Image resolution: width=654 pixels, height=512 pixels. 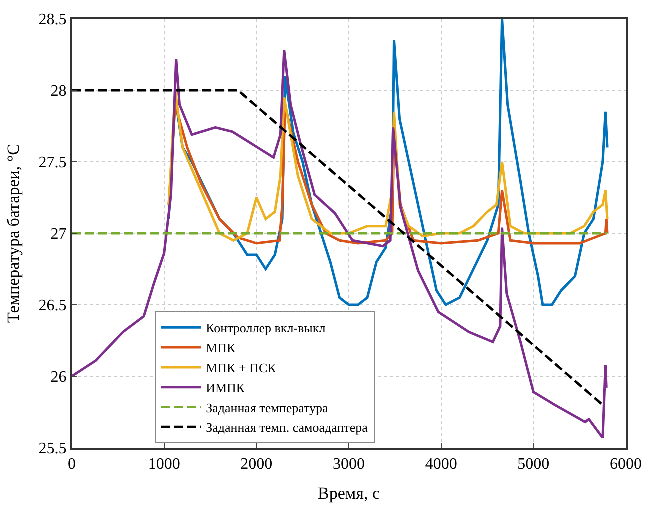 I want to click on legend-label: Заданная темп. самоадаптера, so click(x=287, y=428).